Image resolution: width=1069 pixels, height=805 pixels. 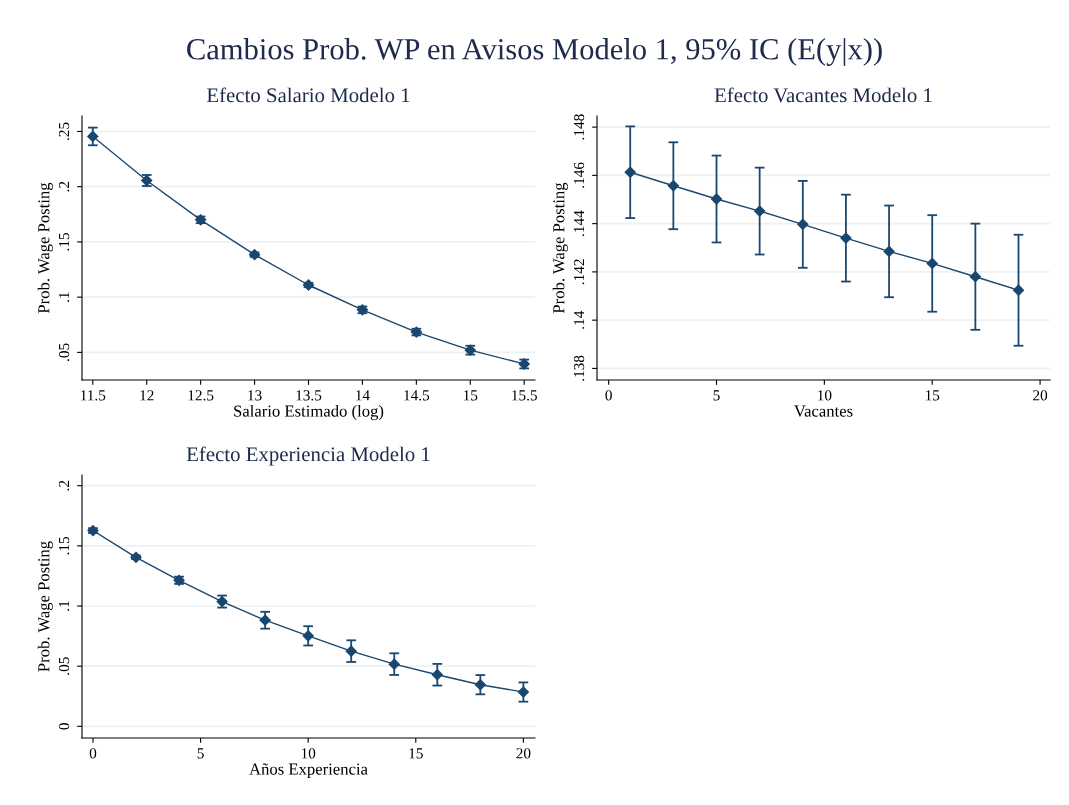 What do you see at coordinates (147, 395) in the screenshot?
I see `x-tick-label: 12` at bounding box center [147, 395].